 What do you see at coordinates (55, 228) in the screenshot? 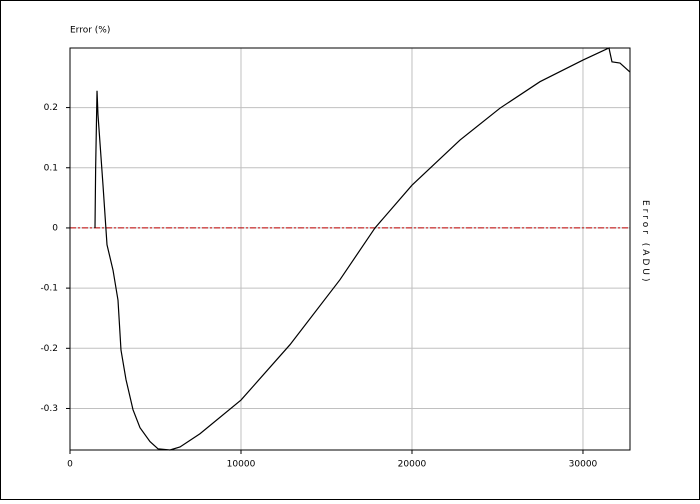
I see `y-tick-label: 0` at bounding box center [55, 228].